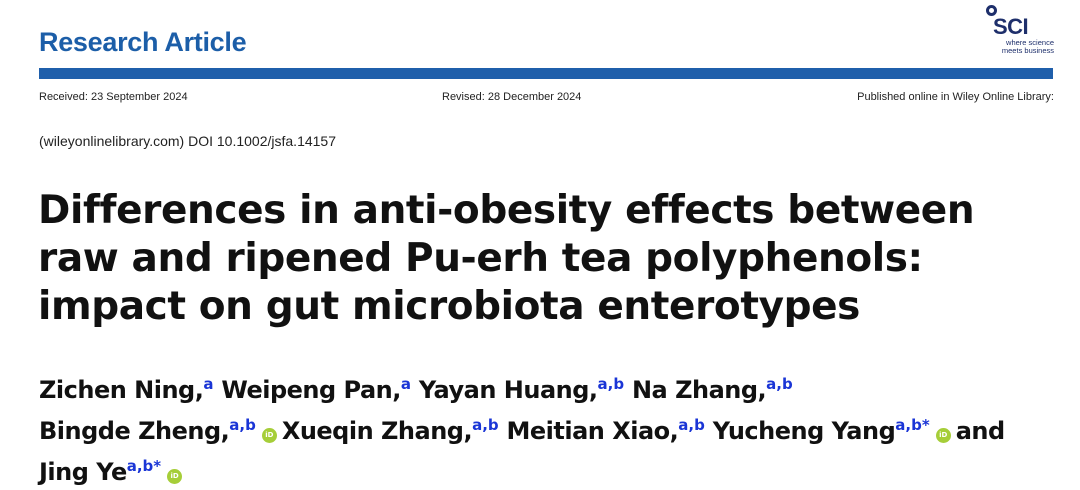 The height and width of the screenshot is (490, 1080). What do you see at coordinates (143, 42) in the screenshot?
I see `article-type-label: Research Article` at bounding box center [143, 42].